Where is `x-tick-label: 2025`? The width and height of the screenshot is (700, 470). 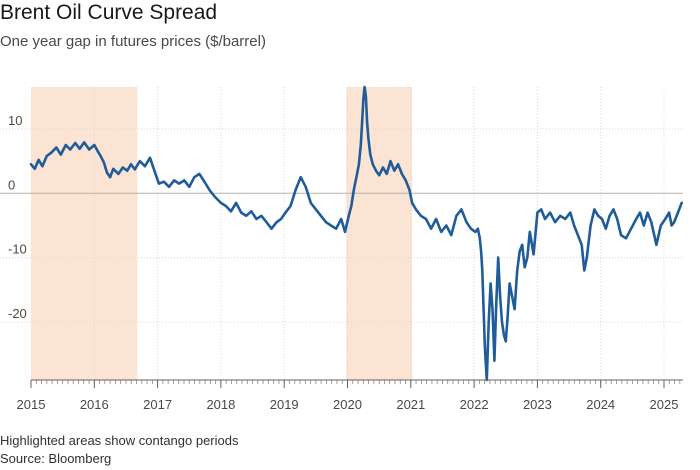 x-tick-label: 2025 is located at coordinates (664, 404).